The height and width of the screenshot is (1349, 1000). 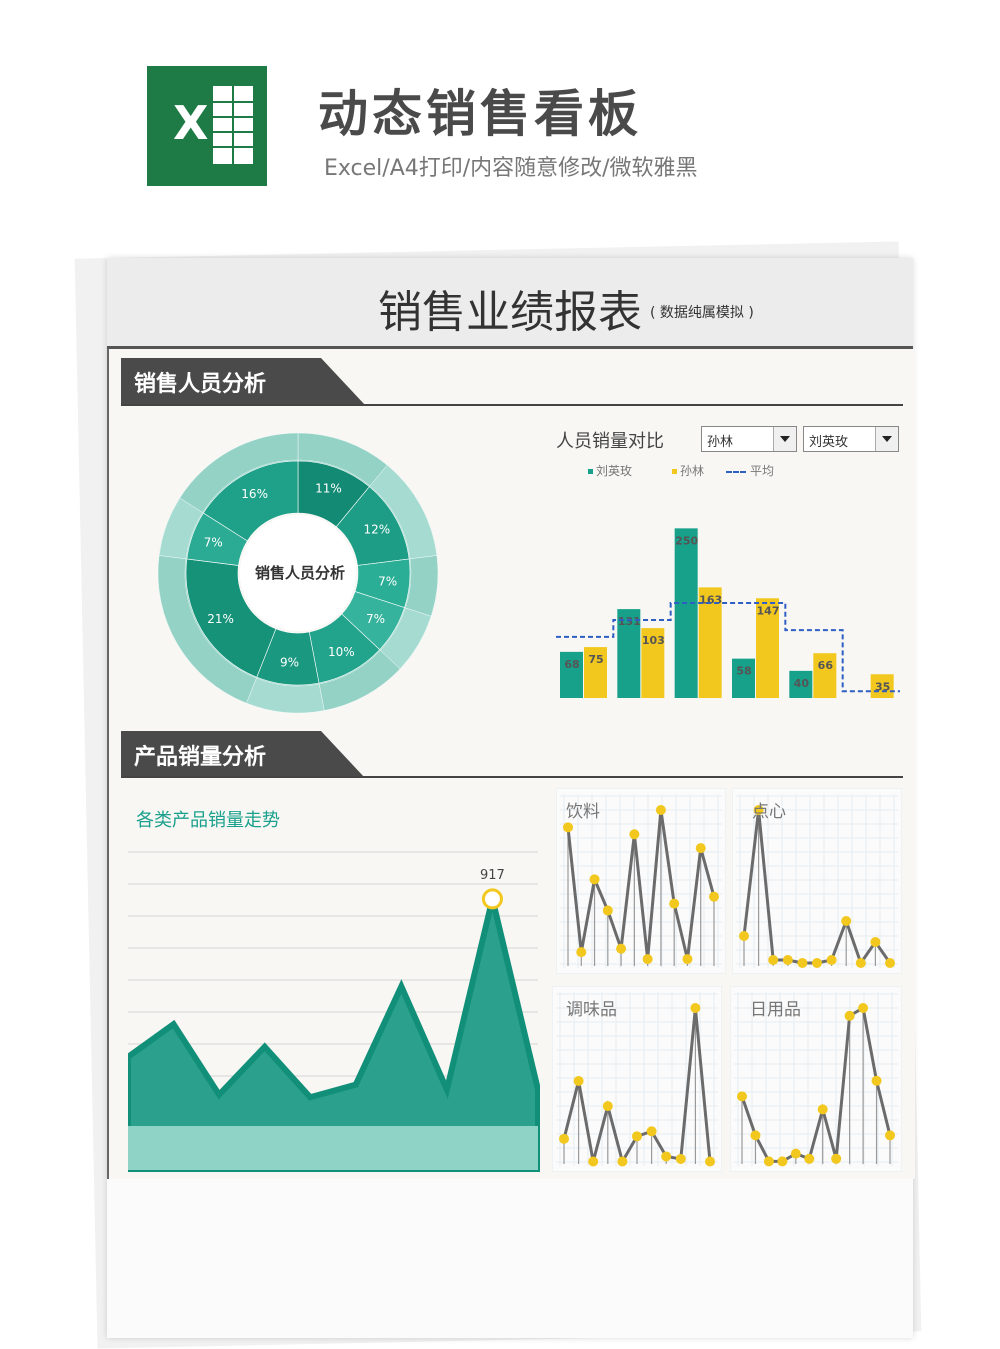 What do you see at coordinates (817, 881) in the screenshot?
I see `mini-chart-snacks` at bounding box center [817, 881].